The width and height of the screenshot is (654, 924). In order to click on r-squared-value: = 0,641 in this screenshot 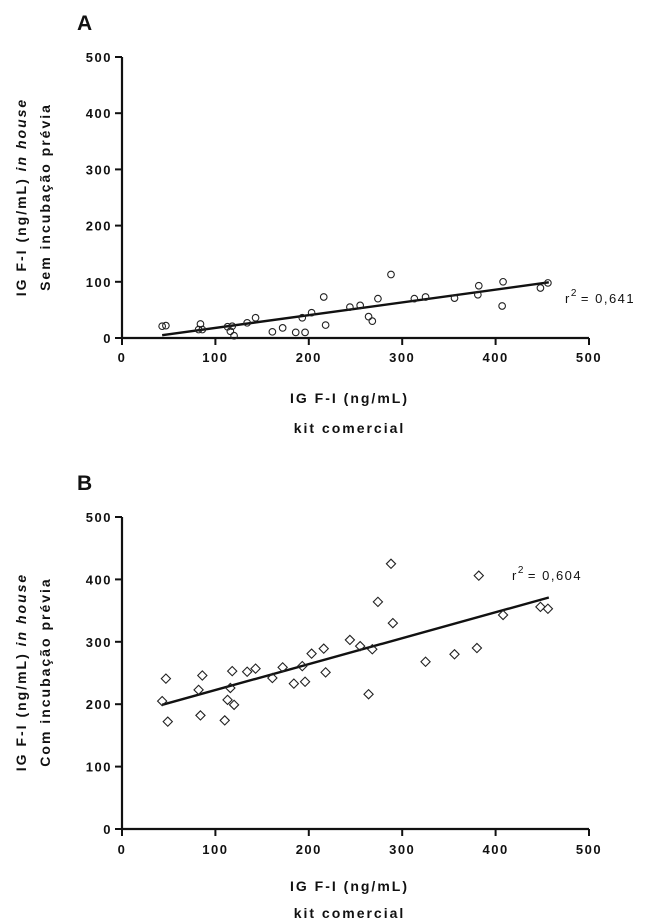, I will do `click(608, 298)`.